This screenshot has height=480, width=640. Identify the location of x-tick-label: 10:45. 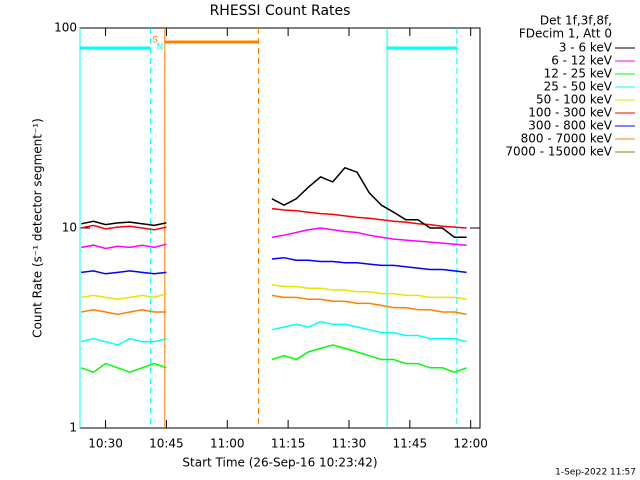
(166, 444).